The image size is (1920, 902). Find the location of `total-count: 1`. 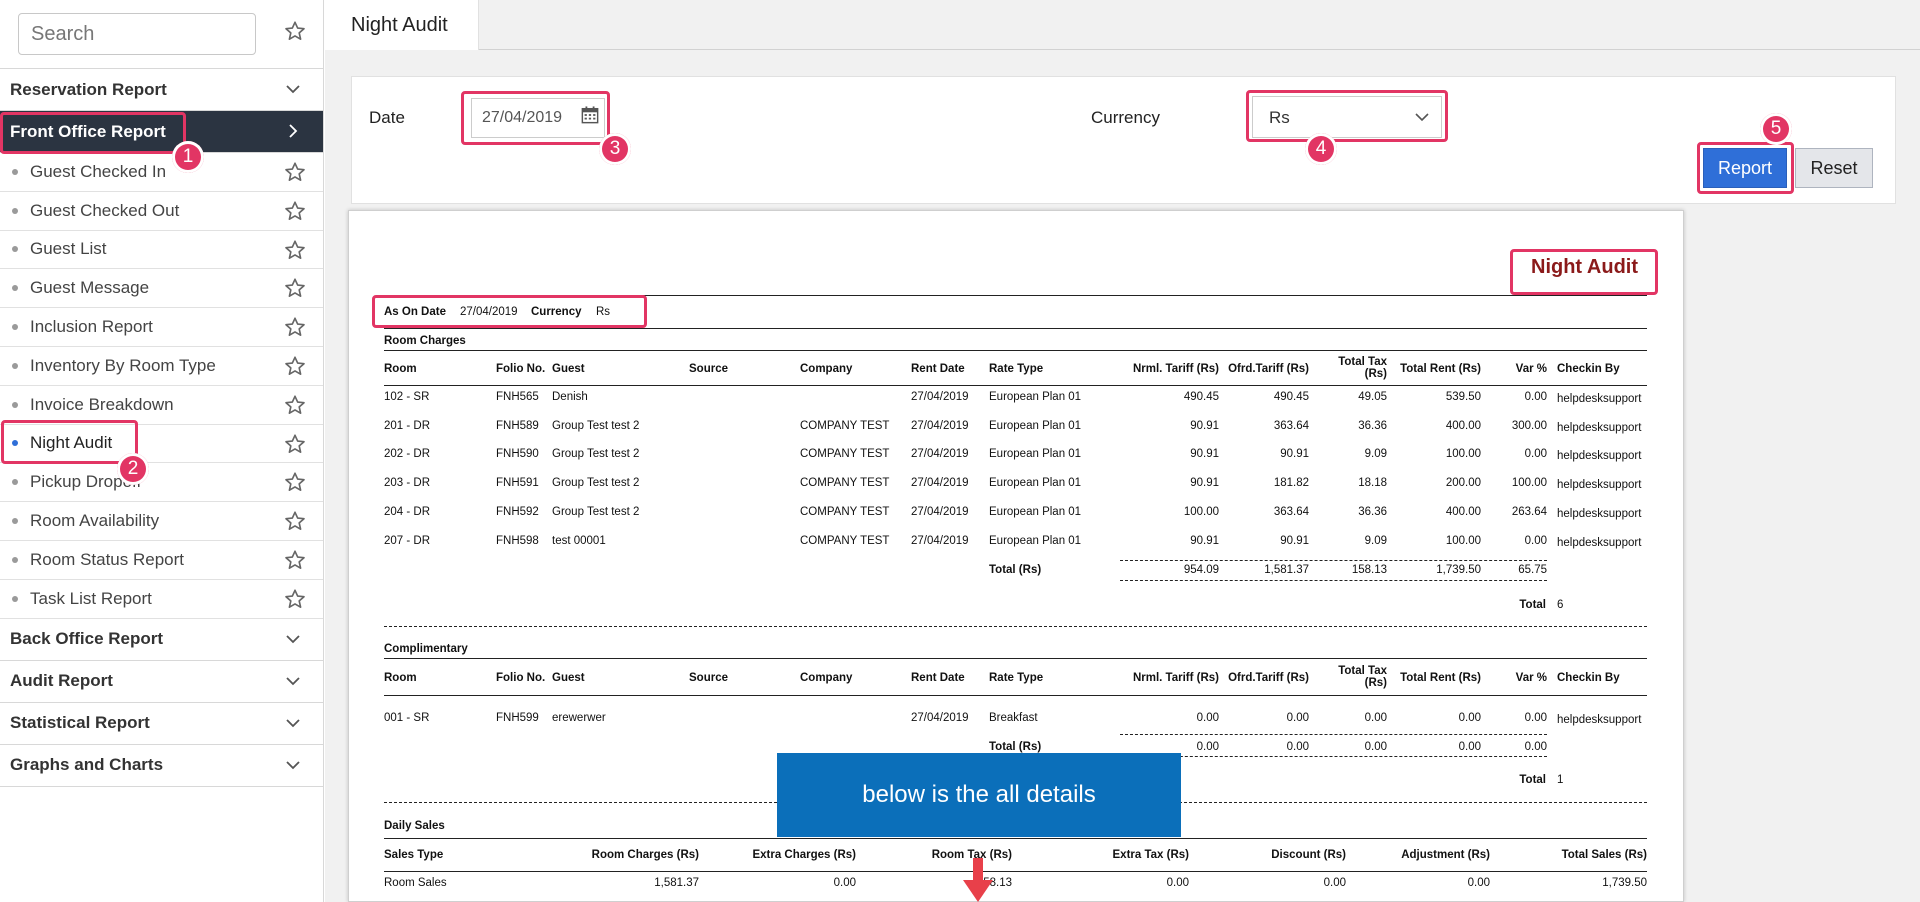

total-count: 1 is located at coordinates (1560, 780).